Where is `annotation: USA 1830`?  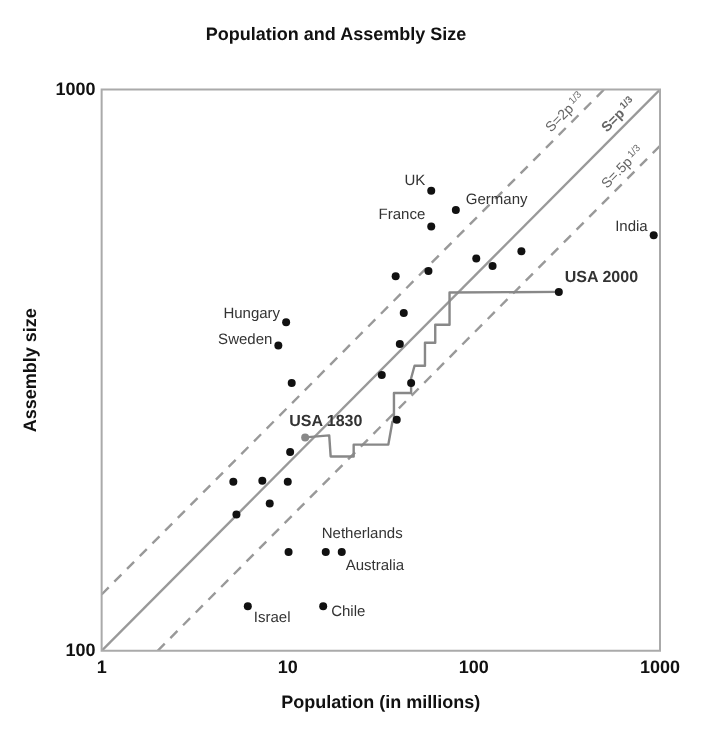 annotation: USA 1830 is located at coordinates (326, 420).